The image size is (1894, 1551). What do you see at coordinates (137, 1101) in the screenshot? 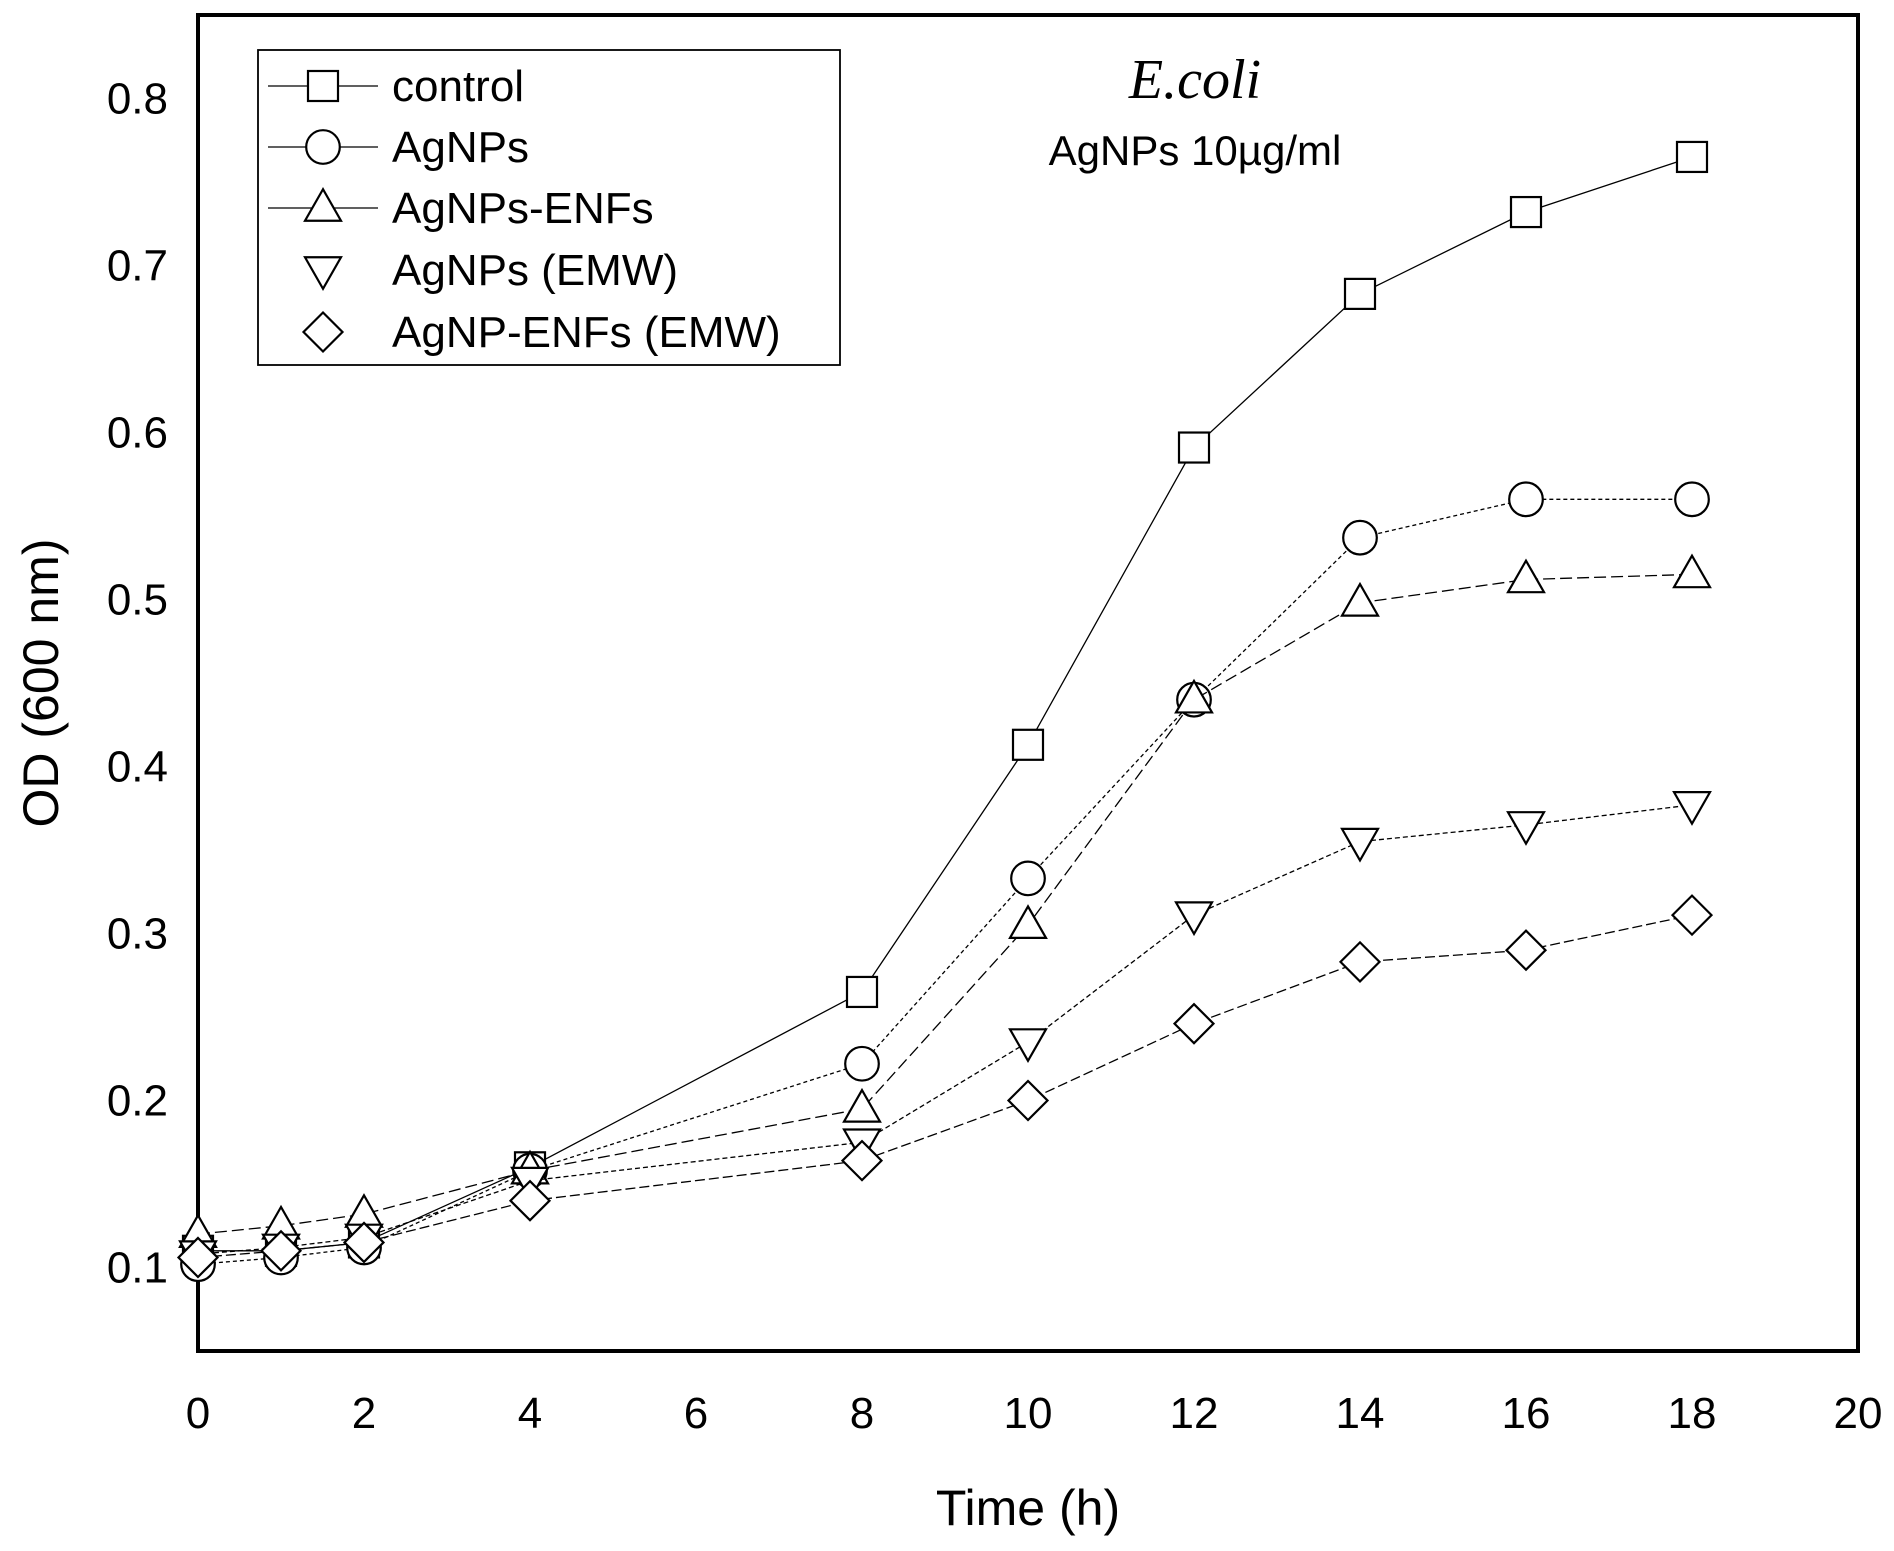
I see `y-tick-label: 0.2` at bounding box center [137, 1101].